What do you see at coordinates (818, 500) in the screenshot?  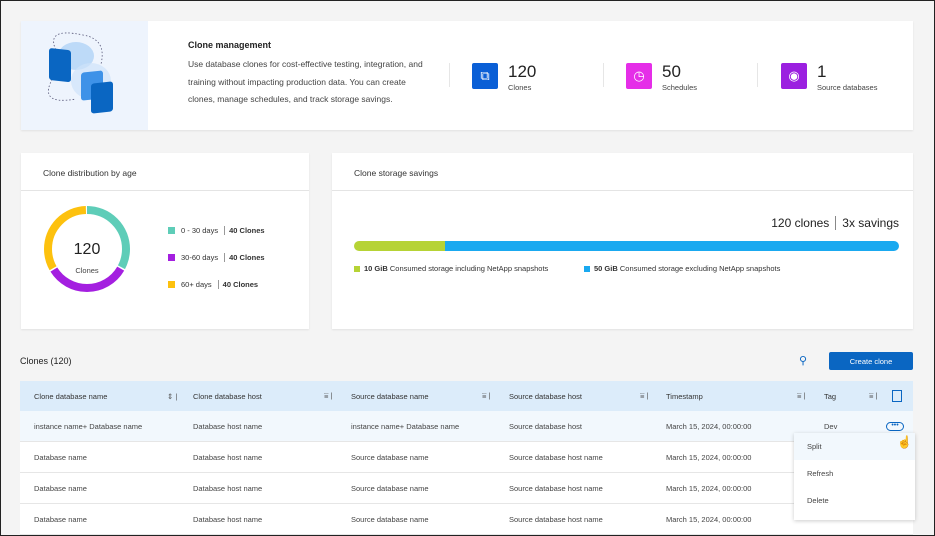 I see `menu-item-delete: Delete` at bounding box center [818, 500].